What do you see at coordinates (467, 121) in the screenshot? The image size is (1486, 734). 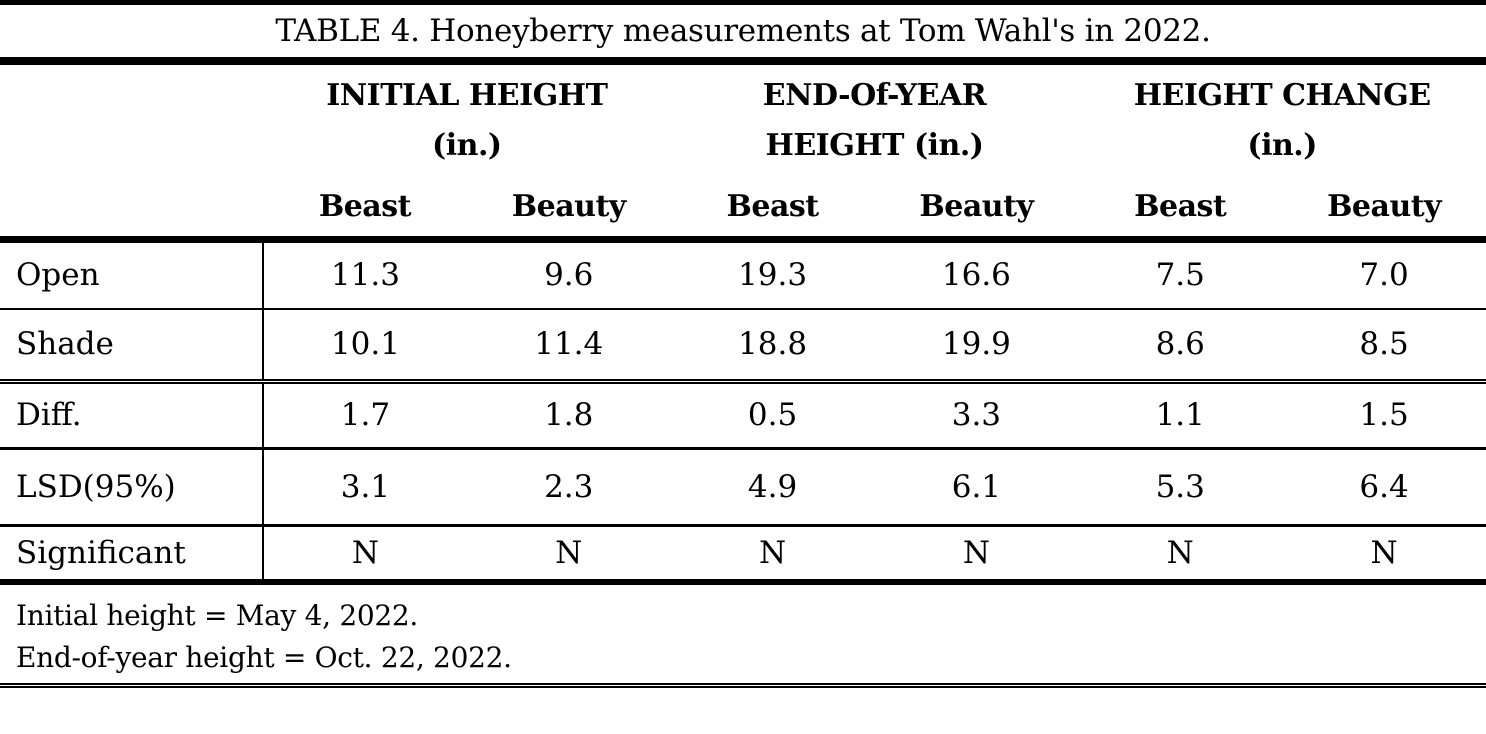 I see `column-group-initial-height: INITIAL HEIGHT (in.)` at bounding box center [467, 121].